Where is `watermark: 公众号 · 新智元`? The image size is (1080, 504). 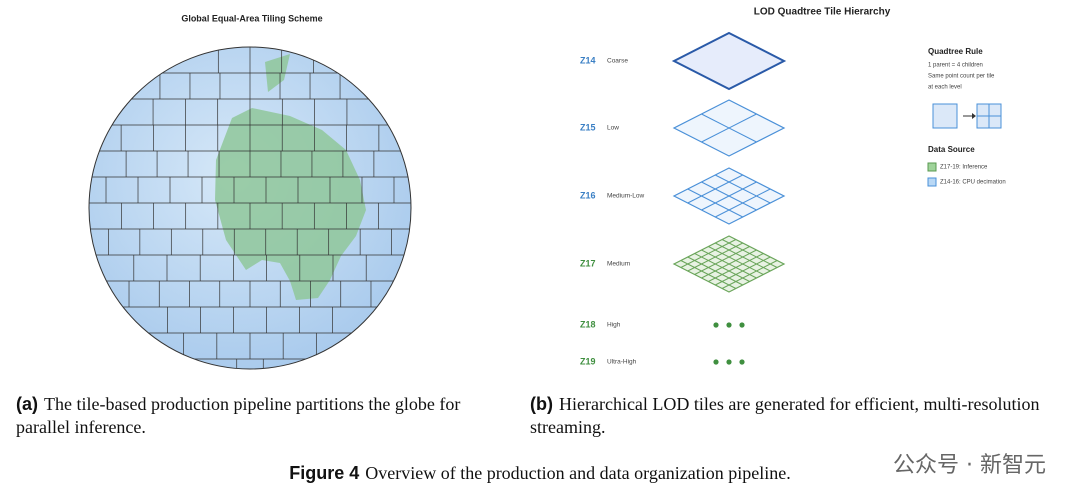
watermark: 公众号 · 新智元 is located at coordinates (969, 465).